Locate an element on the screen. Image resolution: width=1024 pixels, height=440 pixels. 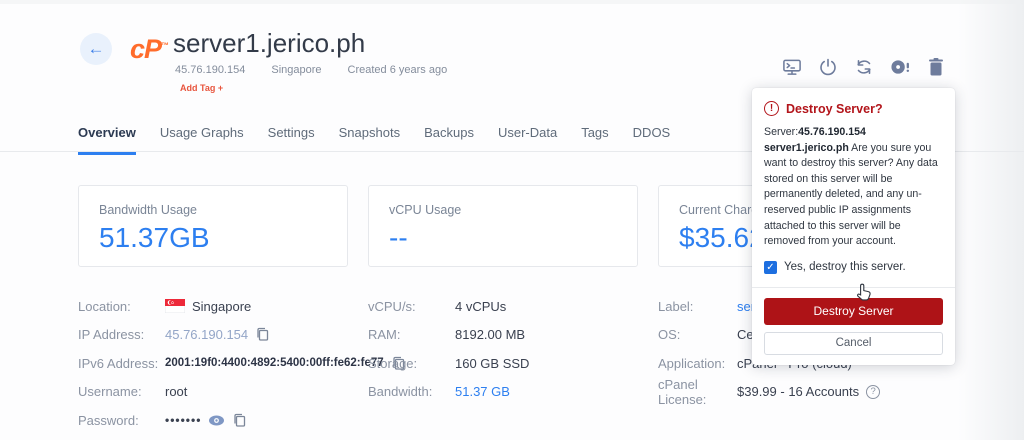
card-title: Current Charge is located at coordinates (722, 210).